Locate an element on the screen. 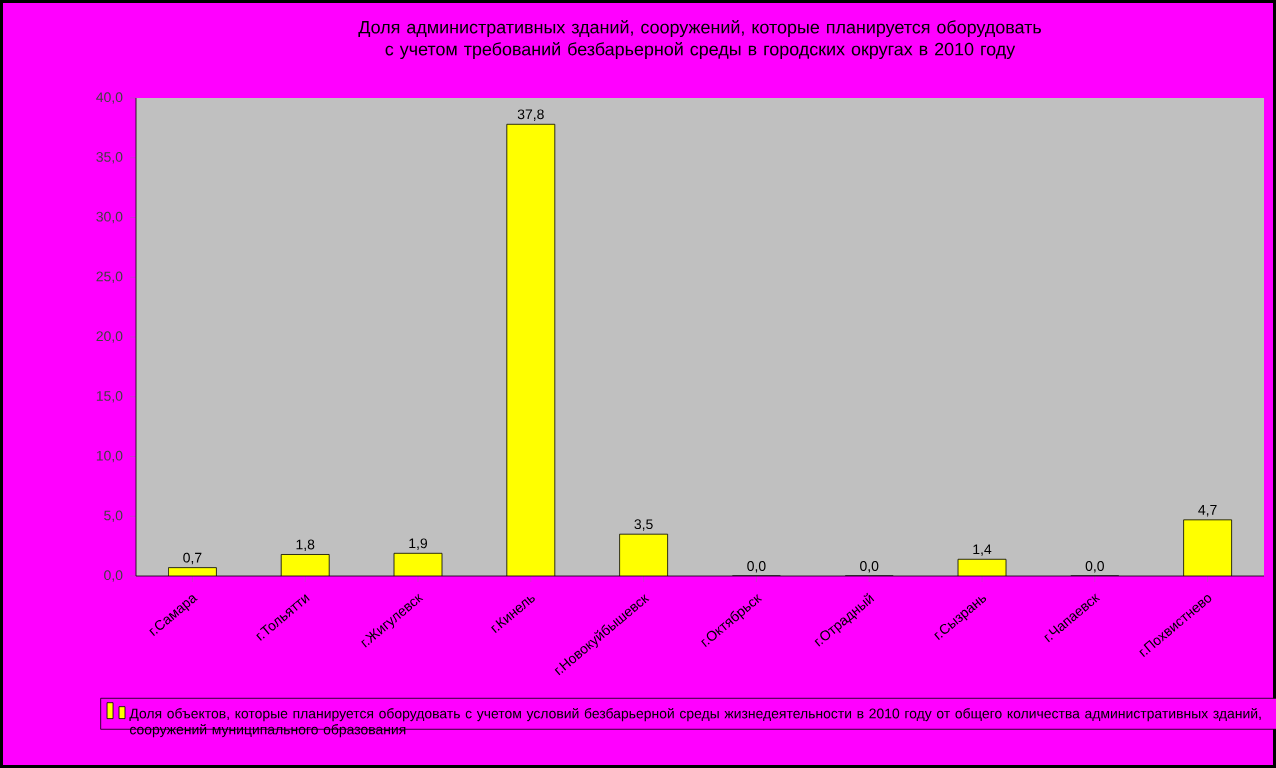 The height and width of the screenshot is (768, 1276). chart-title: Доля административных зданий, сооружений, которые планируется оборудовать с учетом требований безбарьерной среды в городских округах в 2010 году is located at coordinates (699, 39).